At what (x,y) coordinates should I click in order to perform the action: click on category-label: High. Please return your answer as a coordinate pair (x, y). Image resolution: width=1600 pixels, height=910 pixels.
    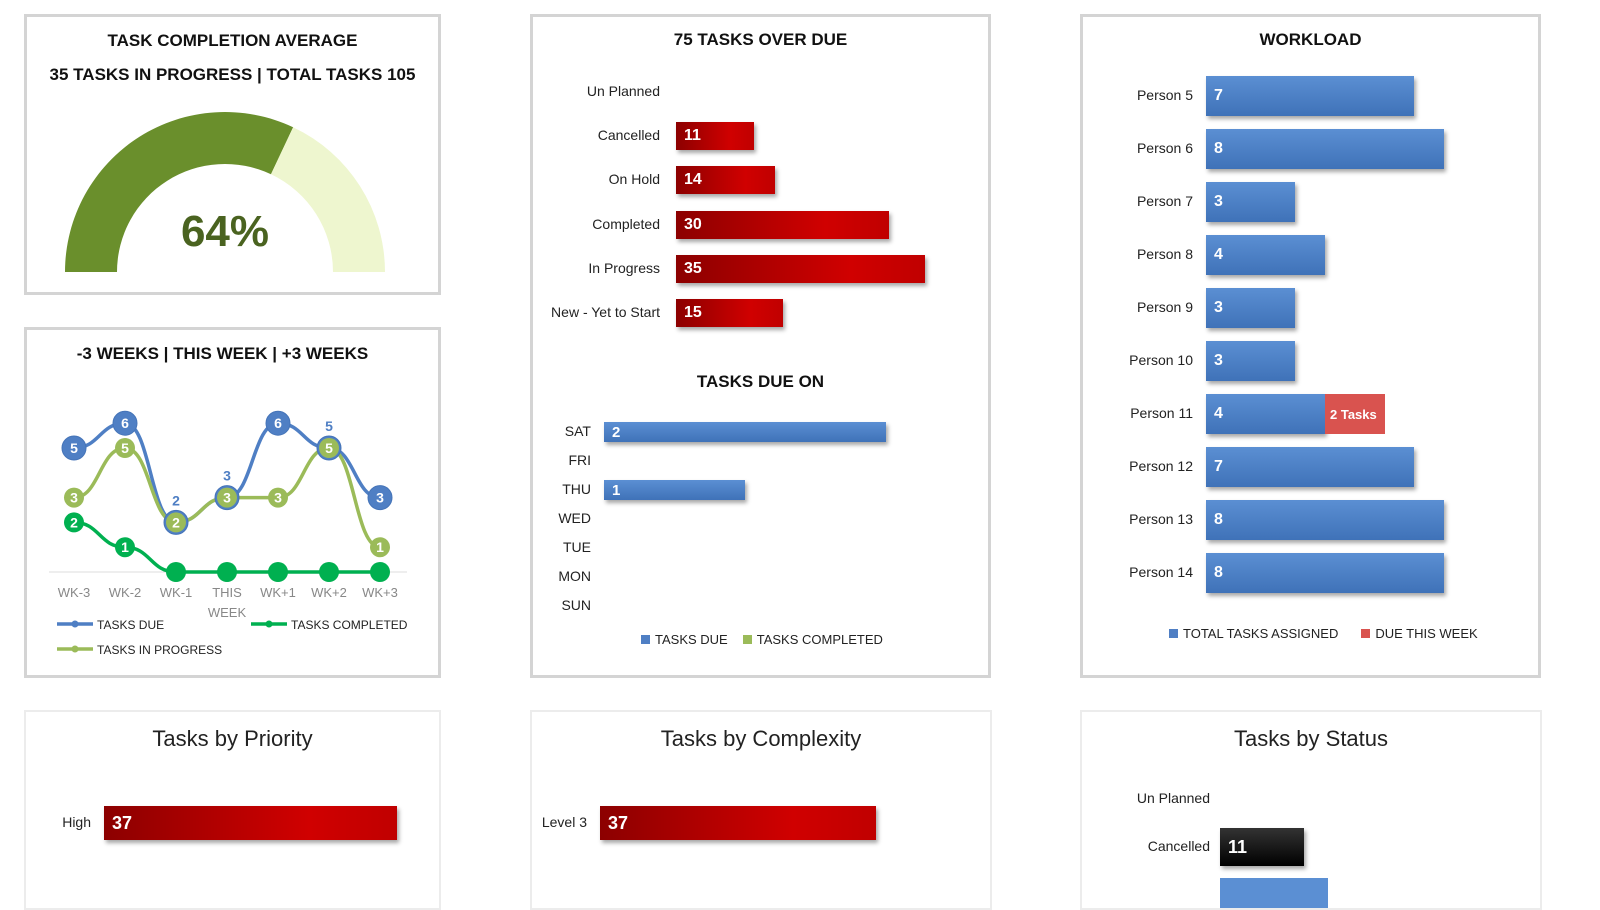
    Looking at the image, I should click on (76, 822).